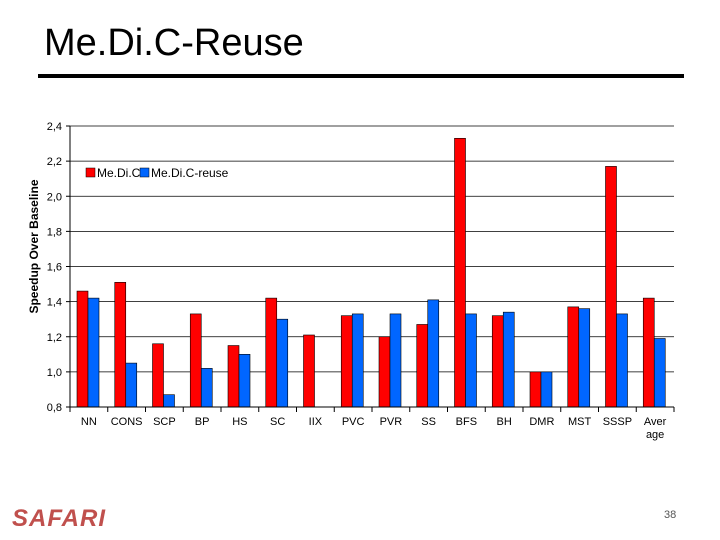 Image resolution: width=720 pixels, height=540 pixels. I want to click on title-divider, so click(361, 76).